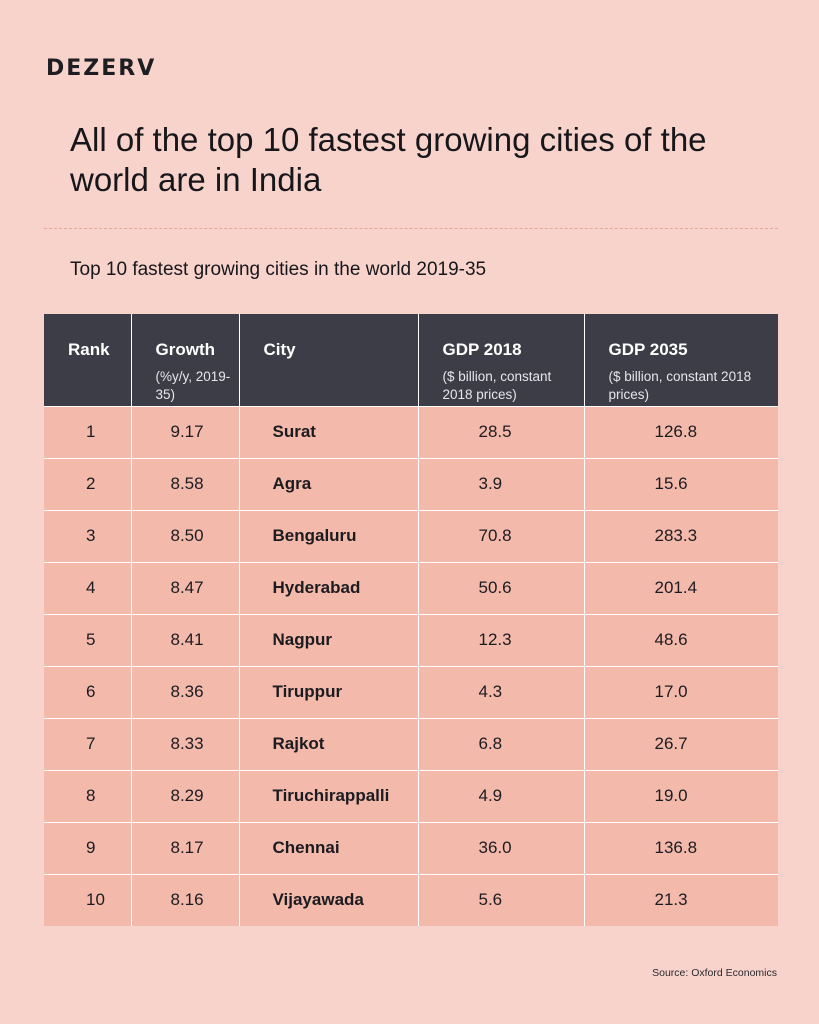 This screenshot has width=819, height=1024. What do you see at coordinates (681, 847) in the screenshot?
I see `gdp-2035-cell: 136.8` at bounding box center [681, 847].